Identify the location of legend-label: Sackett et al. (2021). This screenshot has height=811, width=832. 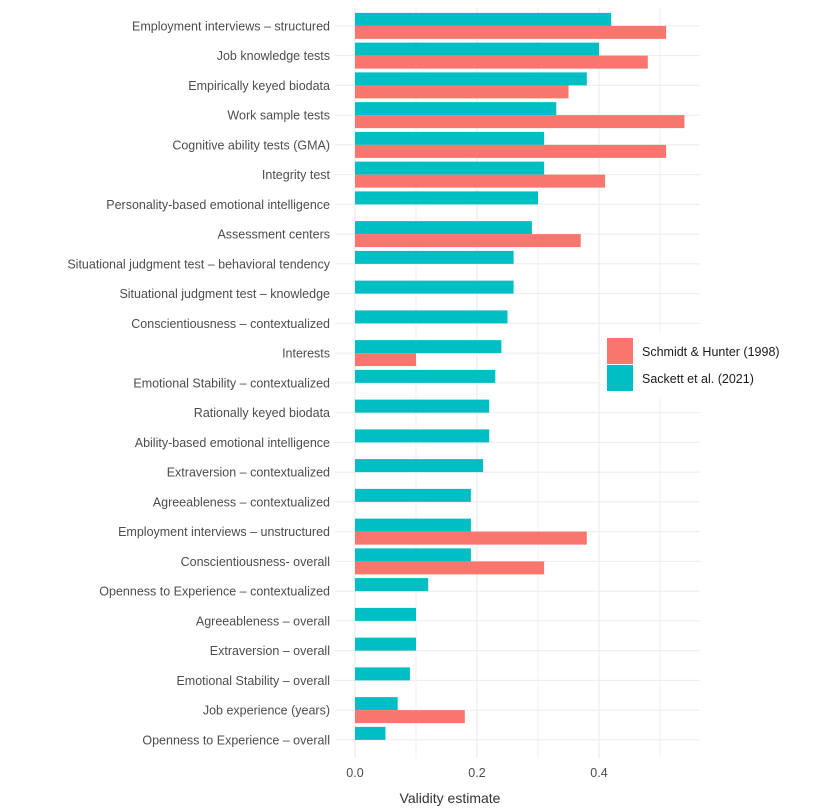
(698, 379).